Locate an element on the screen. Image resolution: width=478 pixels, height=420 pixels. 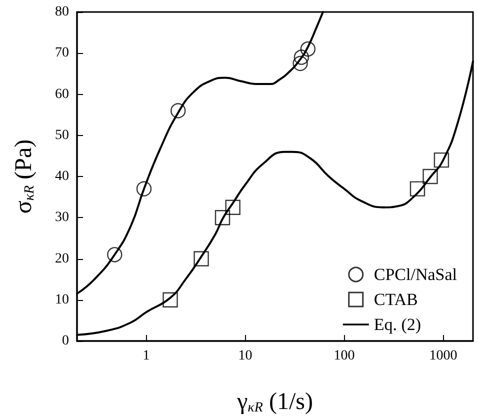
legend-label: Eq. (2) is located at coordinates (398, 324).